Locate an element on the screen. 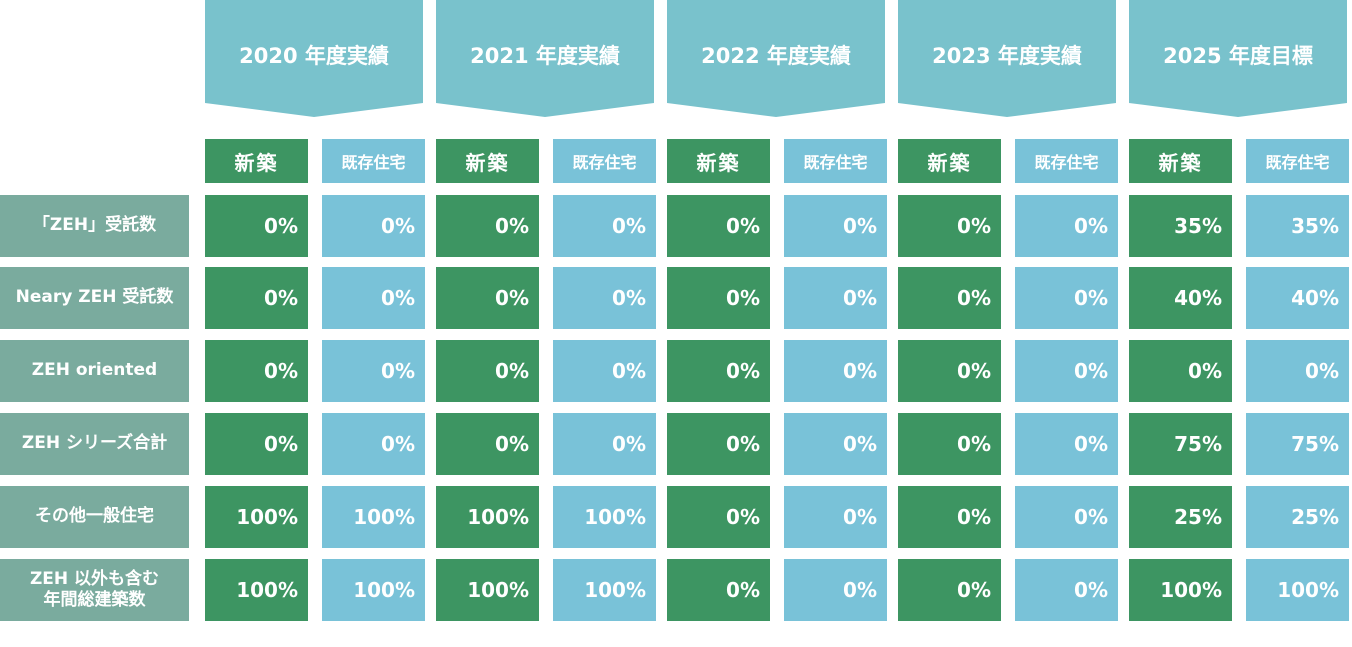 The height and width of the screenshot is (647, 1352). row-label: ZEH 以外も含む 年間総建築数 is located at coordinates (94, 590).